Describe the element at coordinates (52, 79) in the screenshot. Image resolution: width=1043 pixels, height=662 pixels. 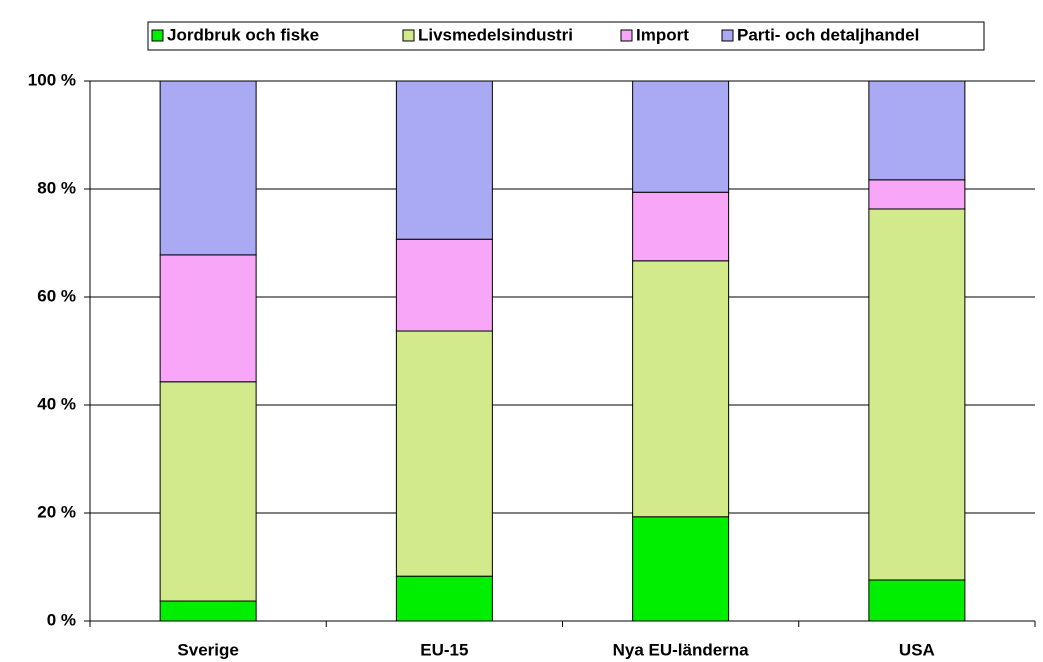
I see `y-tick-label: 100 %` at that location.